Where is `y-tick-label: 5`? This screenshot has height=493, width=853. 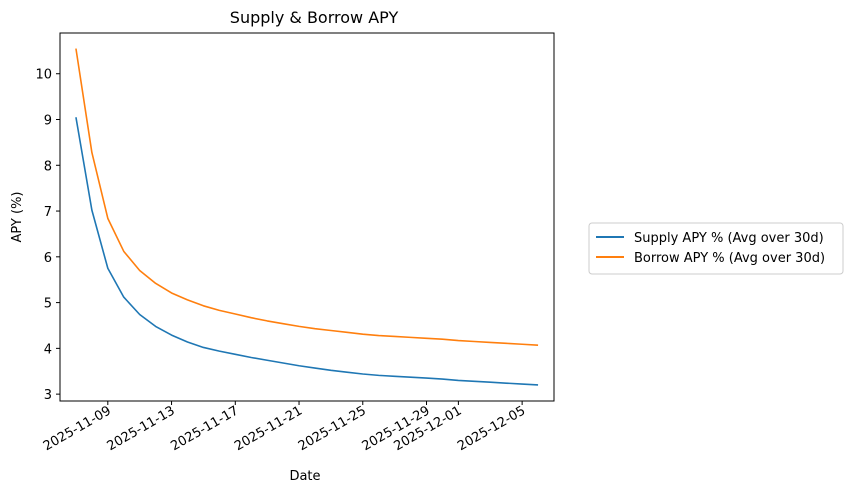
y-tick-label: 5 is located at coordinates (48, 304).